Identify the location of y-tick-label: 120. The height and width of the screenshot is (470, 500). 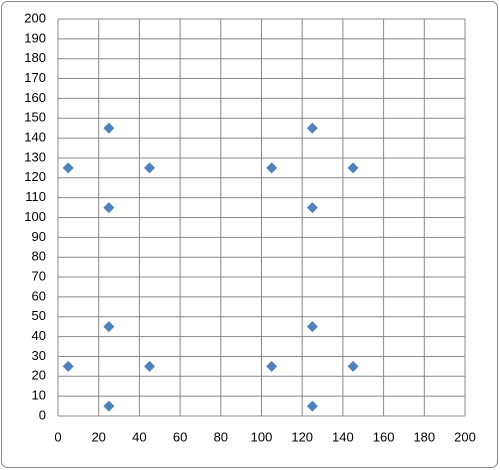
(35, 176).